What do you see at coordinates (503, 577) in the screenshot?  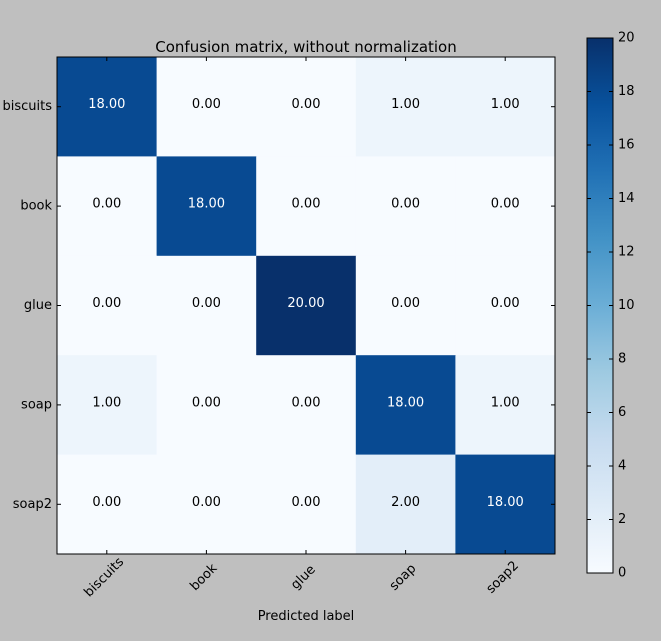 I see `x-tick-label: soap2` at bounding box center [503, 577].